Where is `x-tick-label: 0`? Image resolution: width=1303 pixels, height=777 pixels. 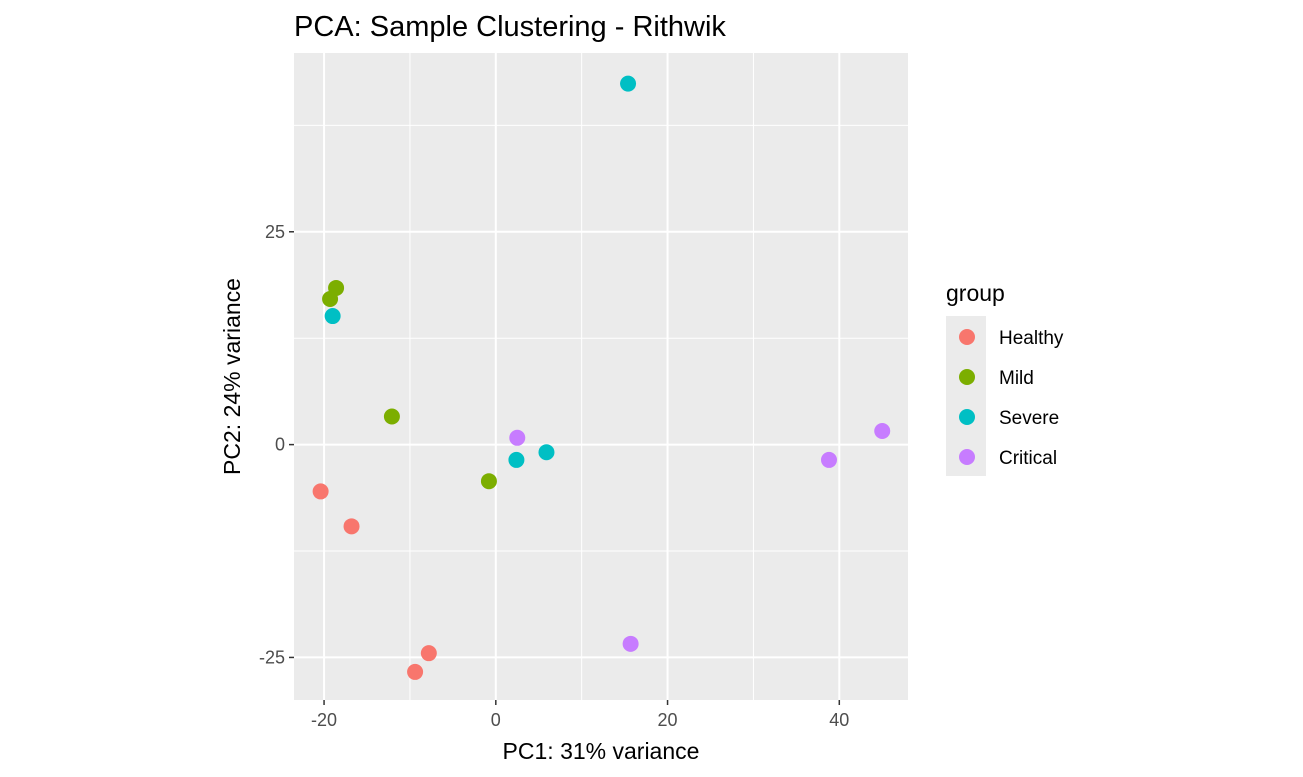
x-tick-label: 0 is located at coordinates (496, 720).